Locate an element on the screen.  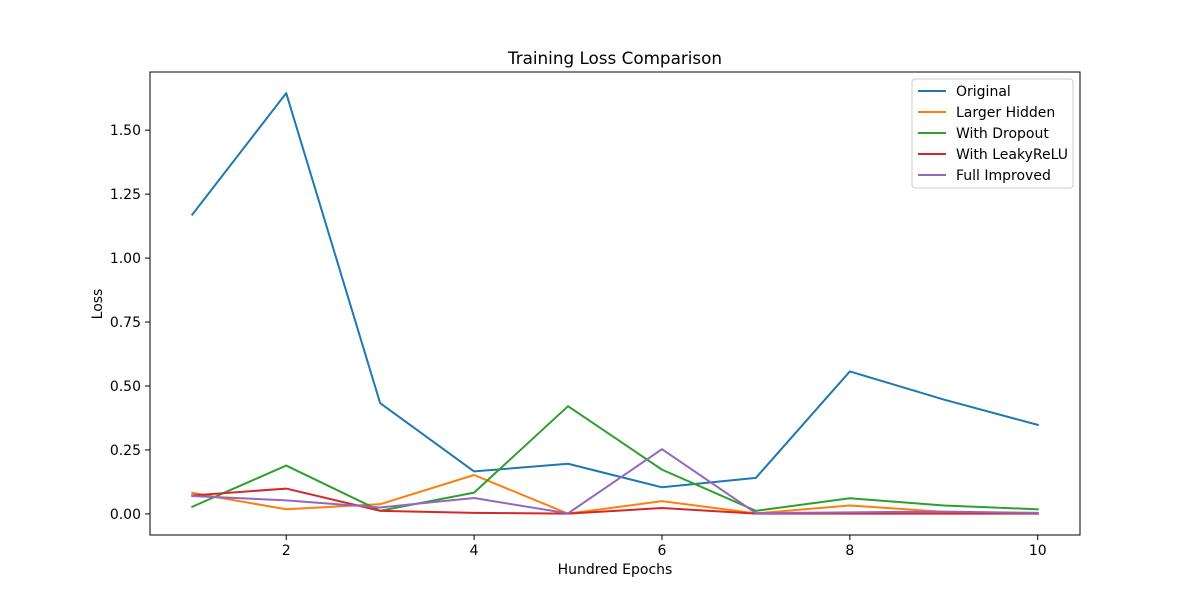
x-tick-label: 10 is located at coordinates (1038, 551).